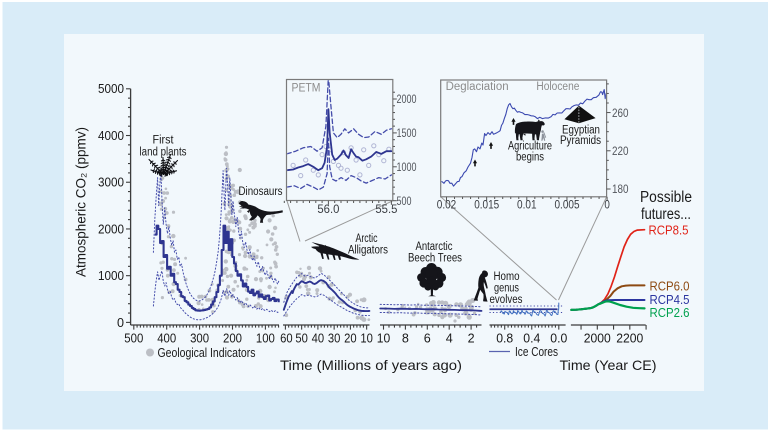 This screenshot has height=432, width=768. Describe the element at coordinates (434, 247) in the screenshot. I see `svg-text: Antarctic` at that location.